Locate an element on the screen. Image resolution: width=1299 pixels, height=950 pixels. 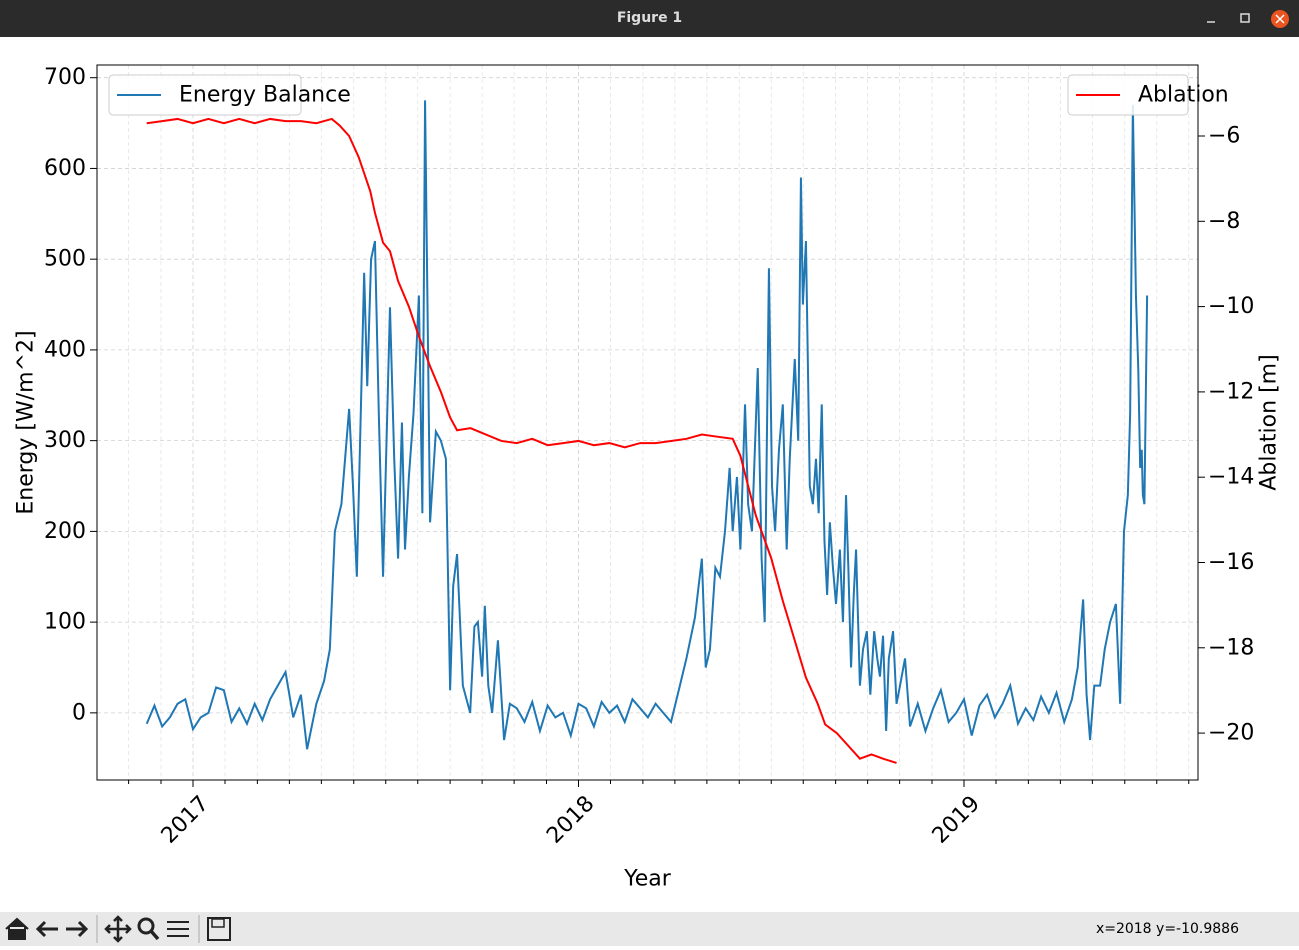
pan-button is located at coordinates (118, 929).